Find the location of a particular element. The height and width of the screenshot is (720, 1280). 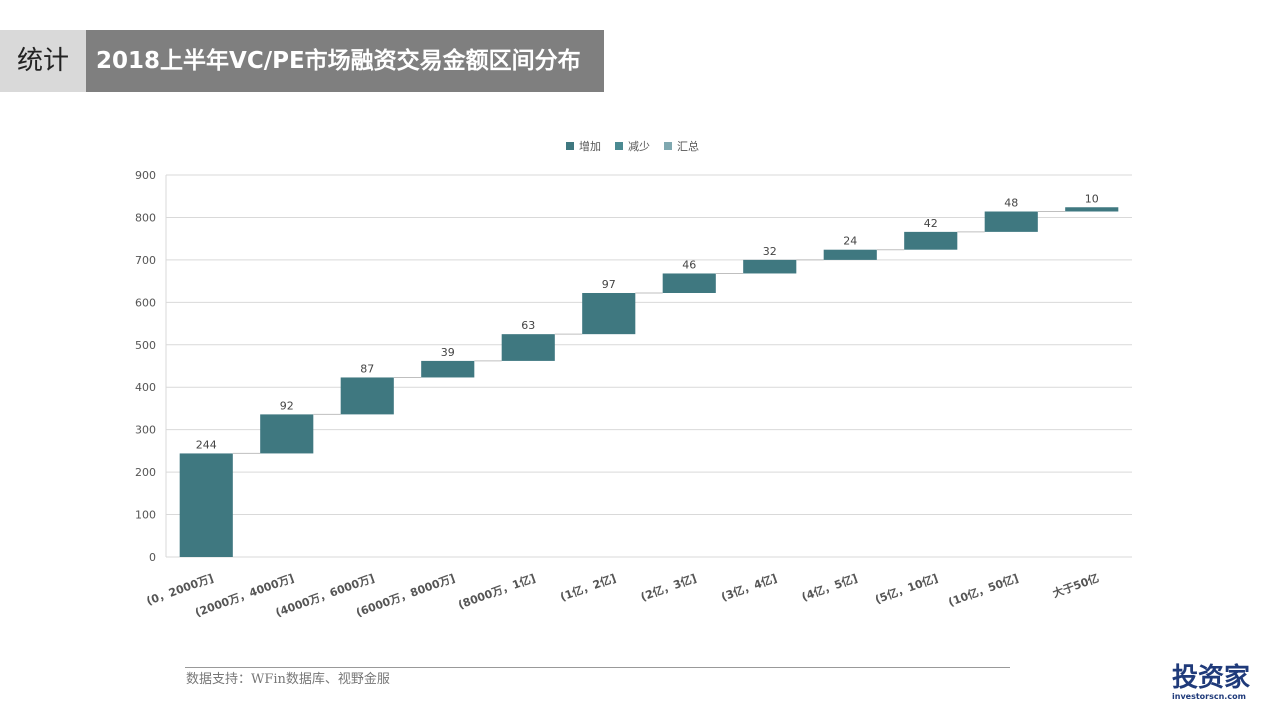

data-label: 244 is located at coordinates (206, 444).